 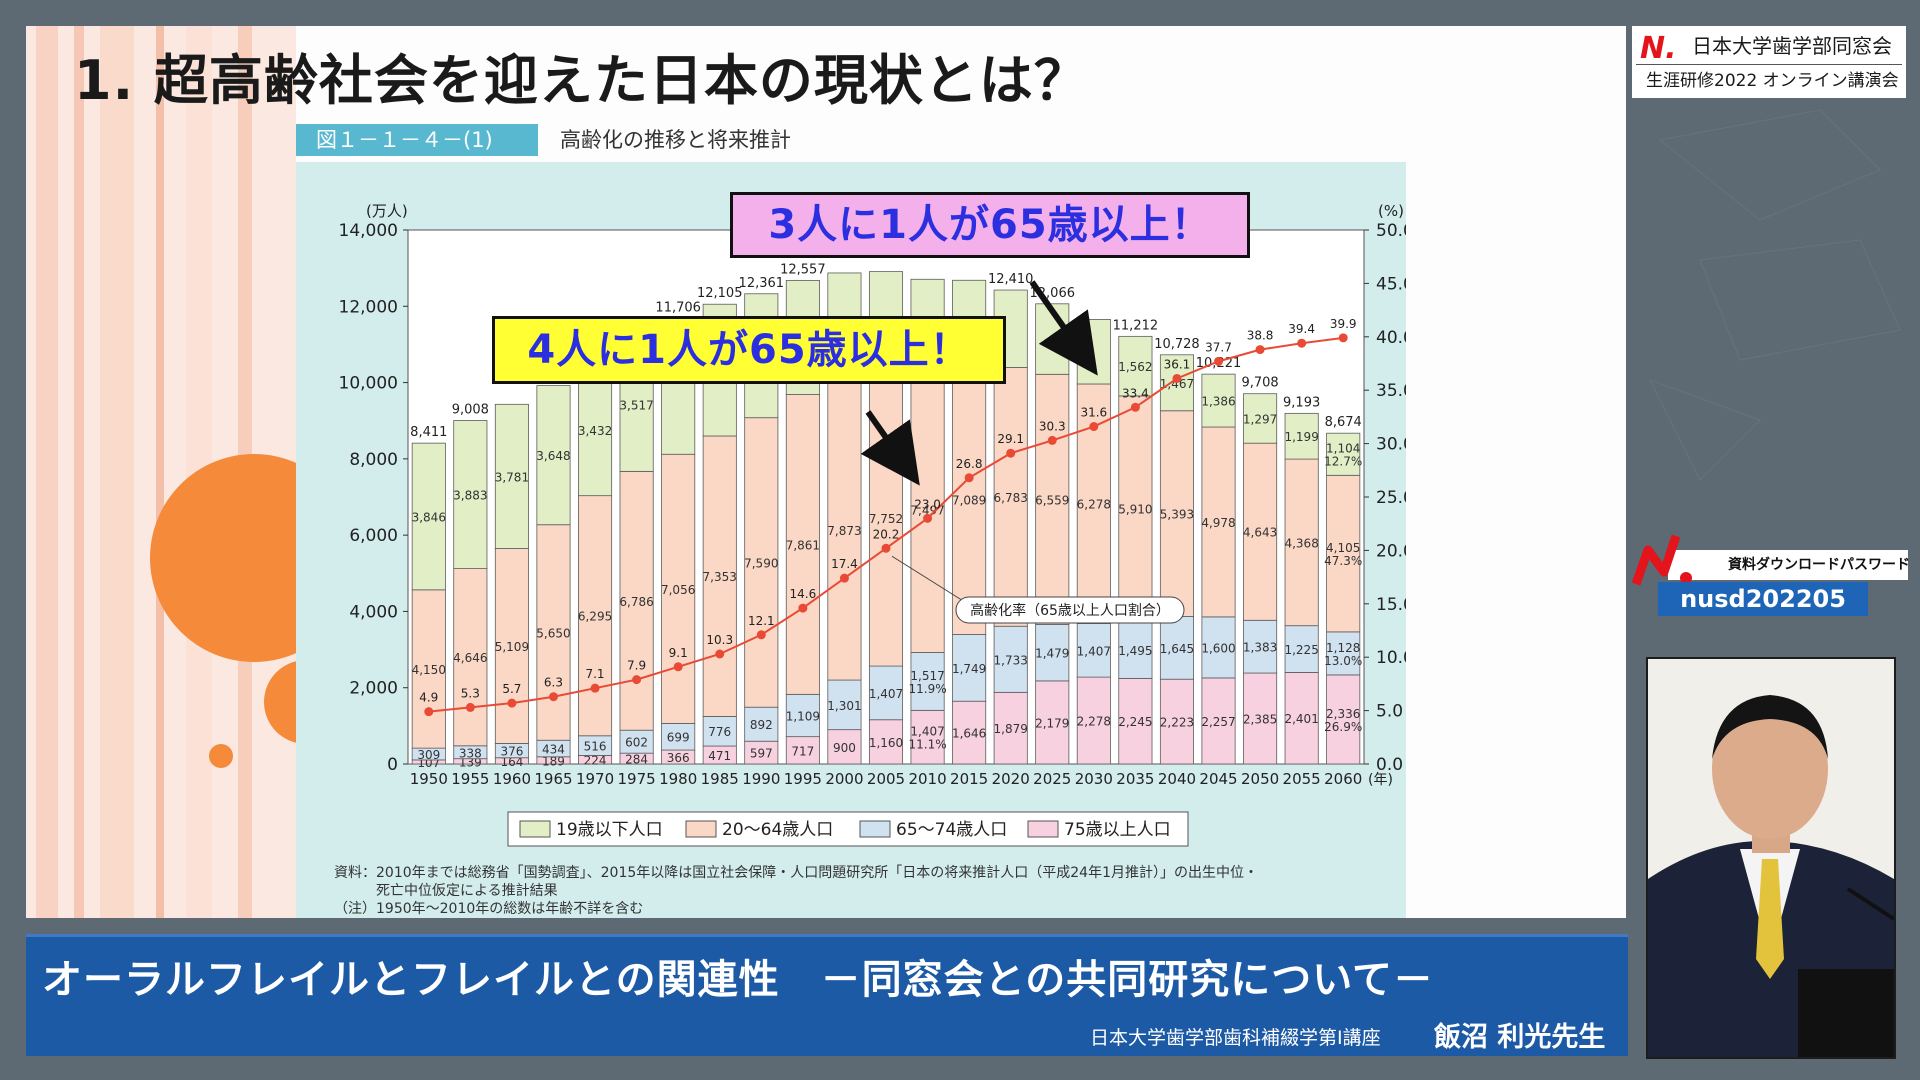 What do you see at coordinates (609, 830) in the screenshot?
I see `legend-label: 19歳以下人口` at bounding box center [609, 830].